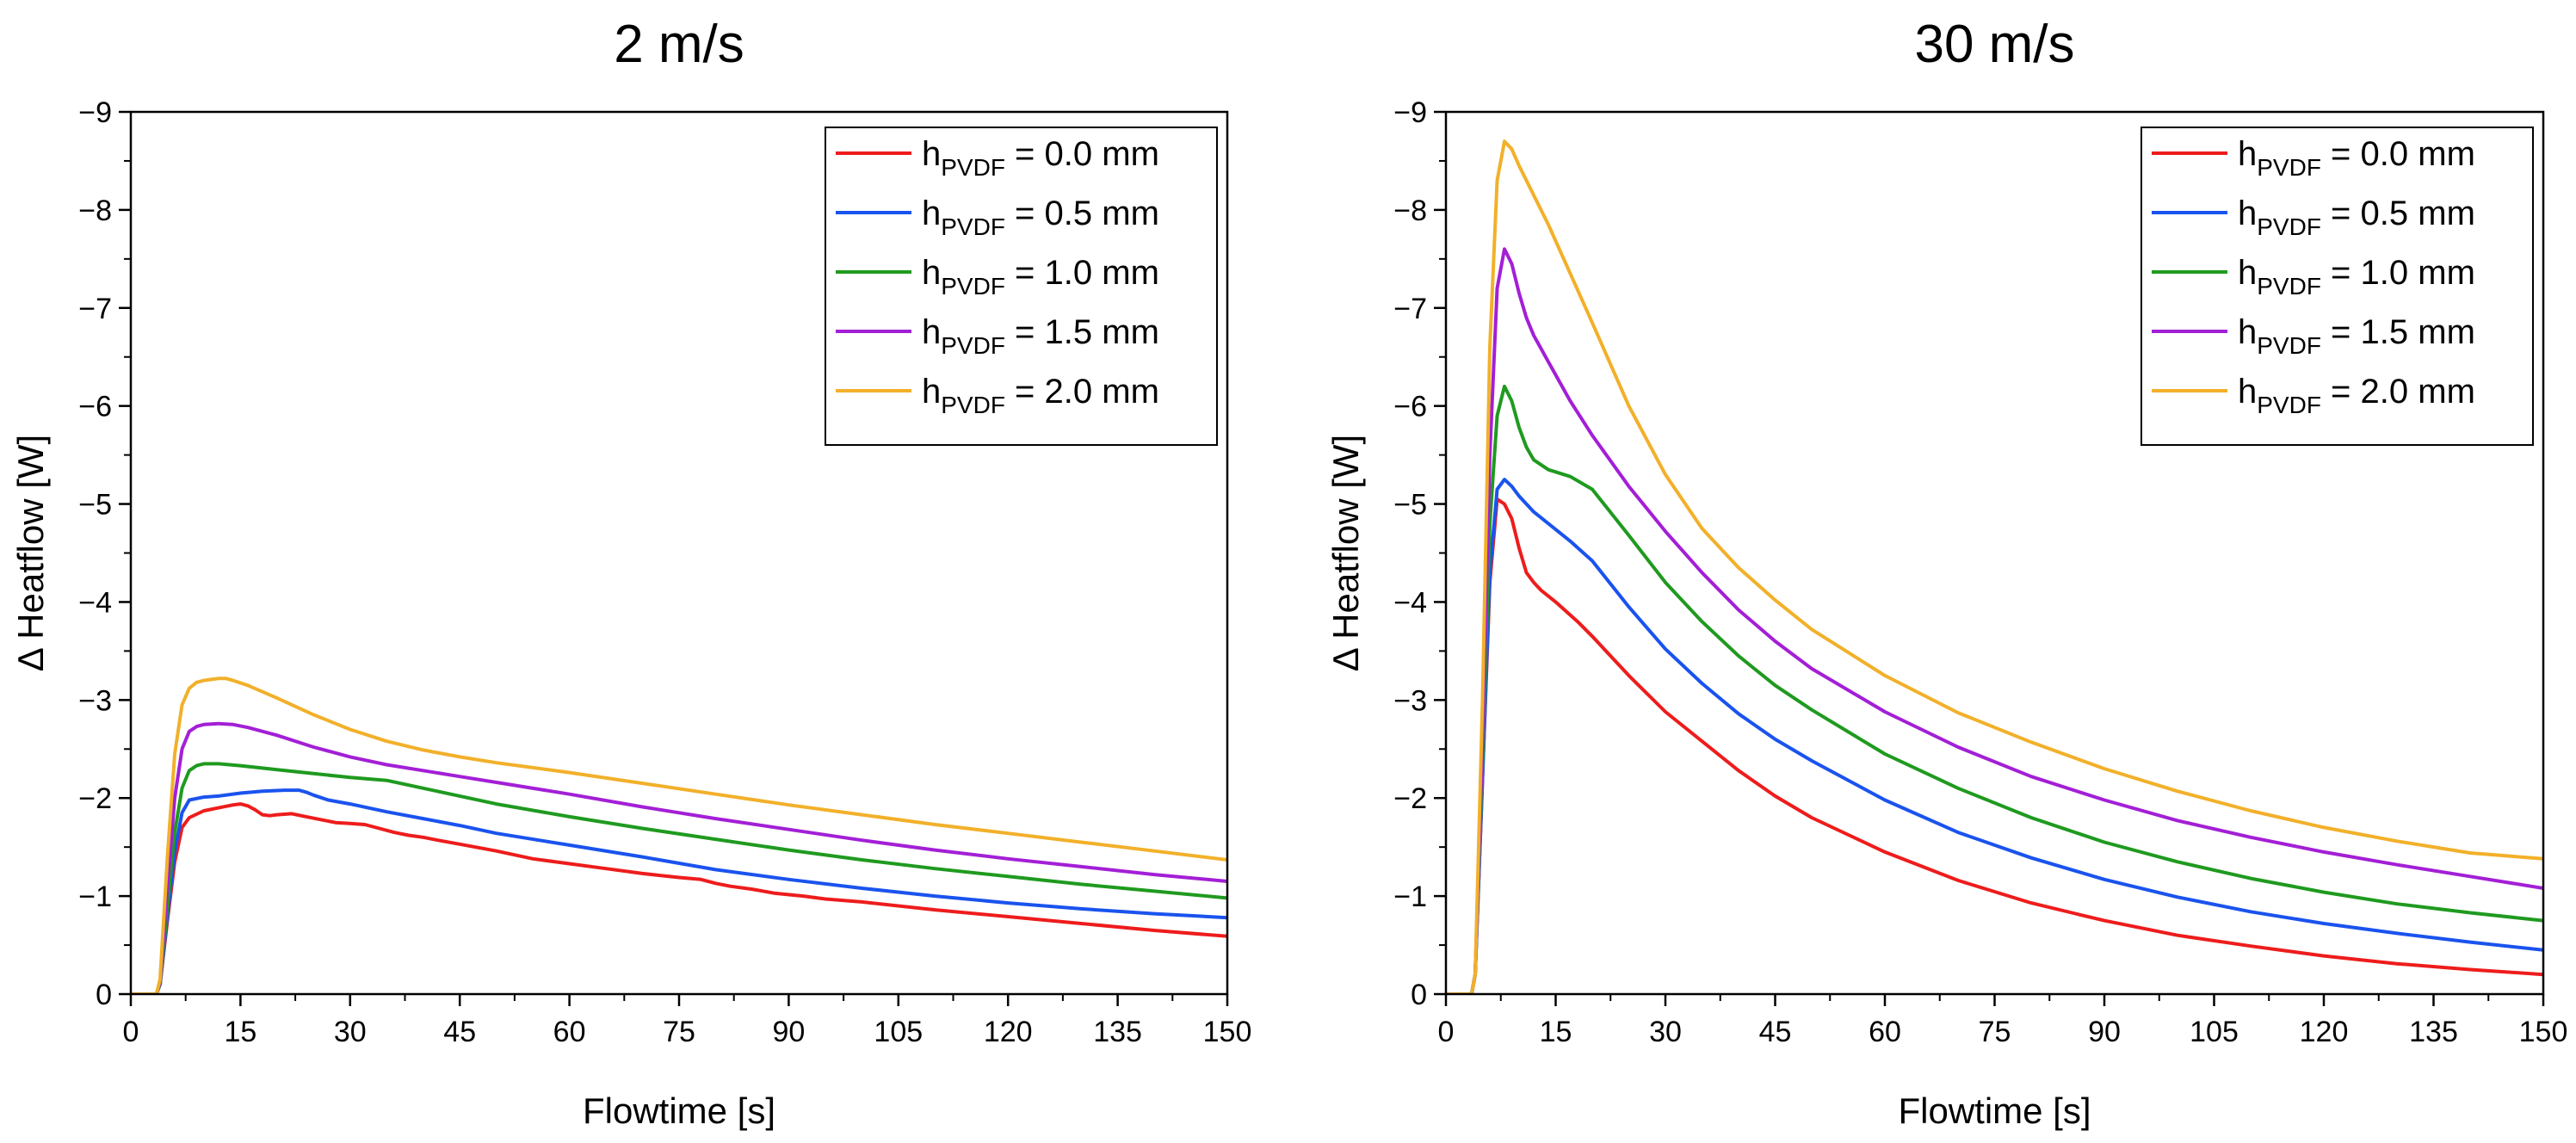  Describe the element at coordinates (1994, 45) in the screenshot. I see `chart-title: 30 m/s` at that location.